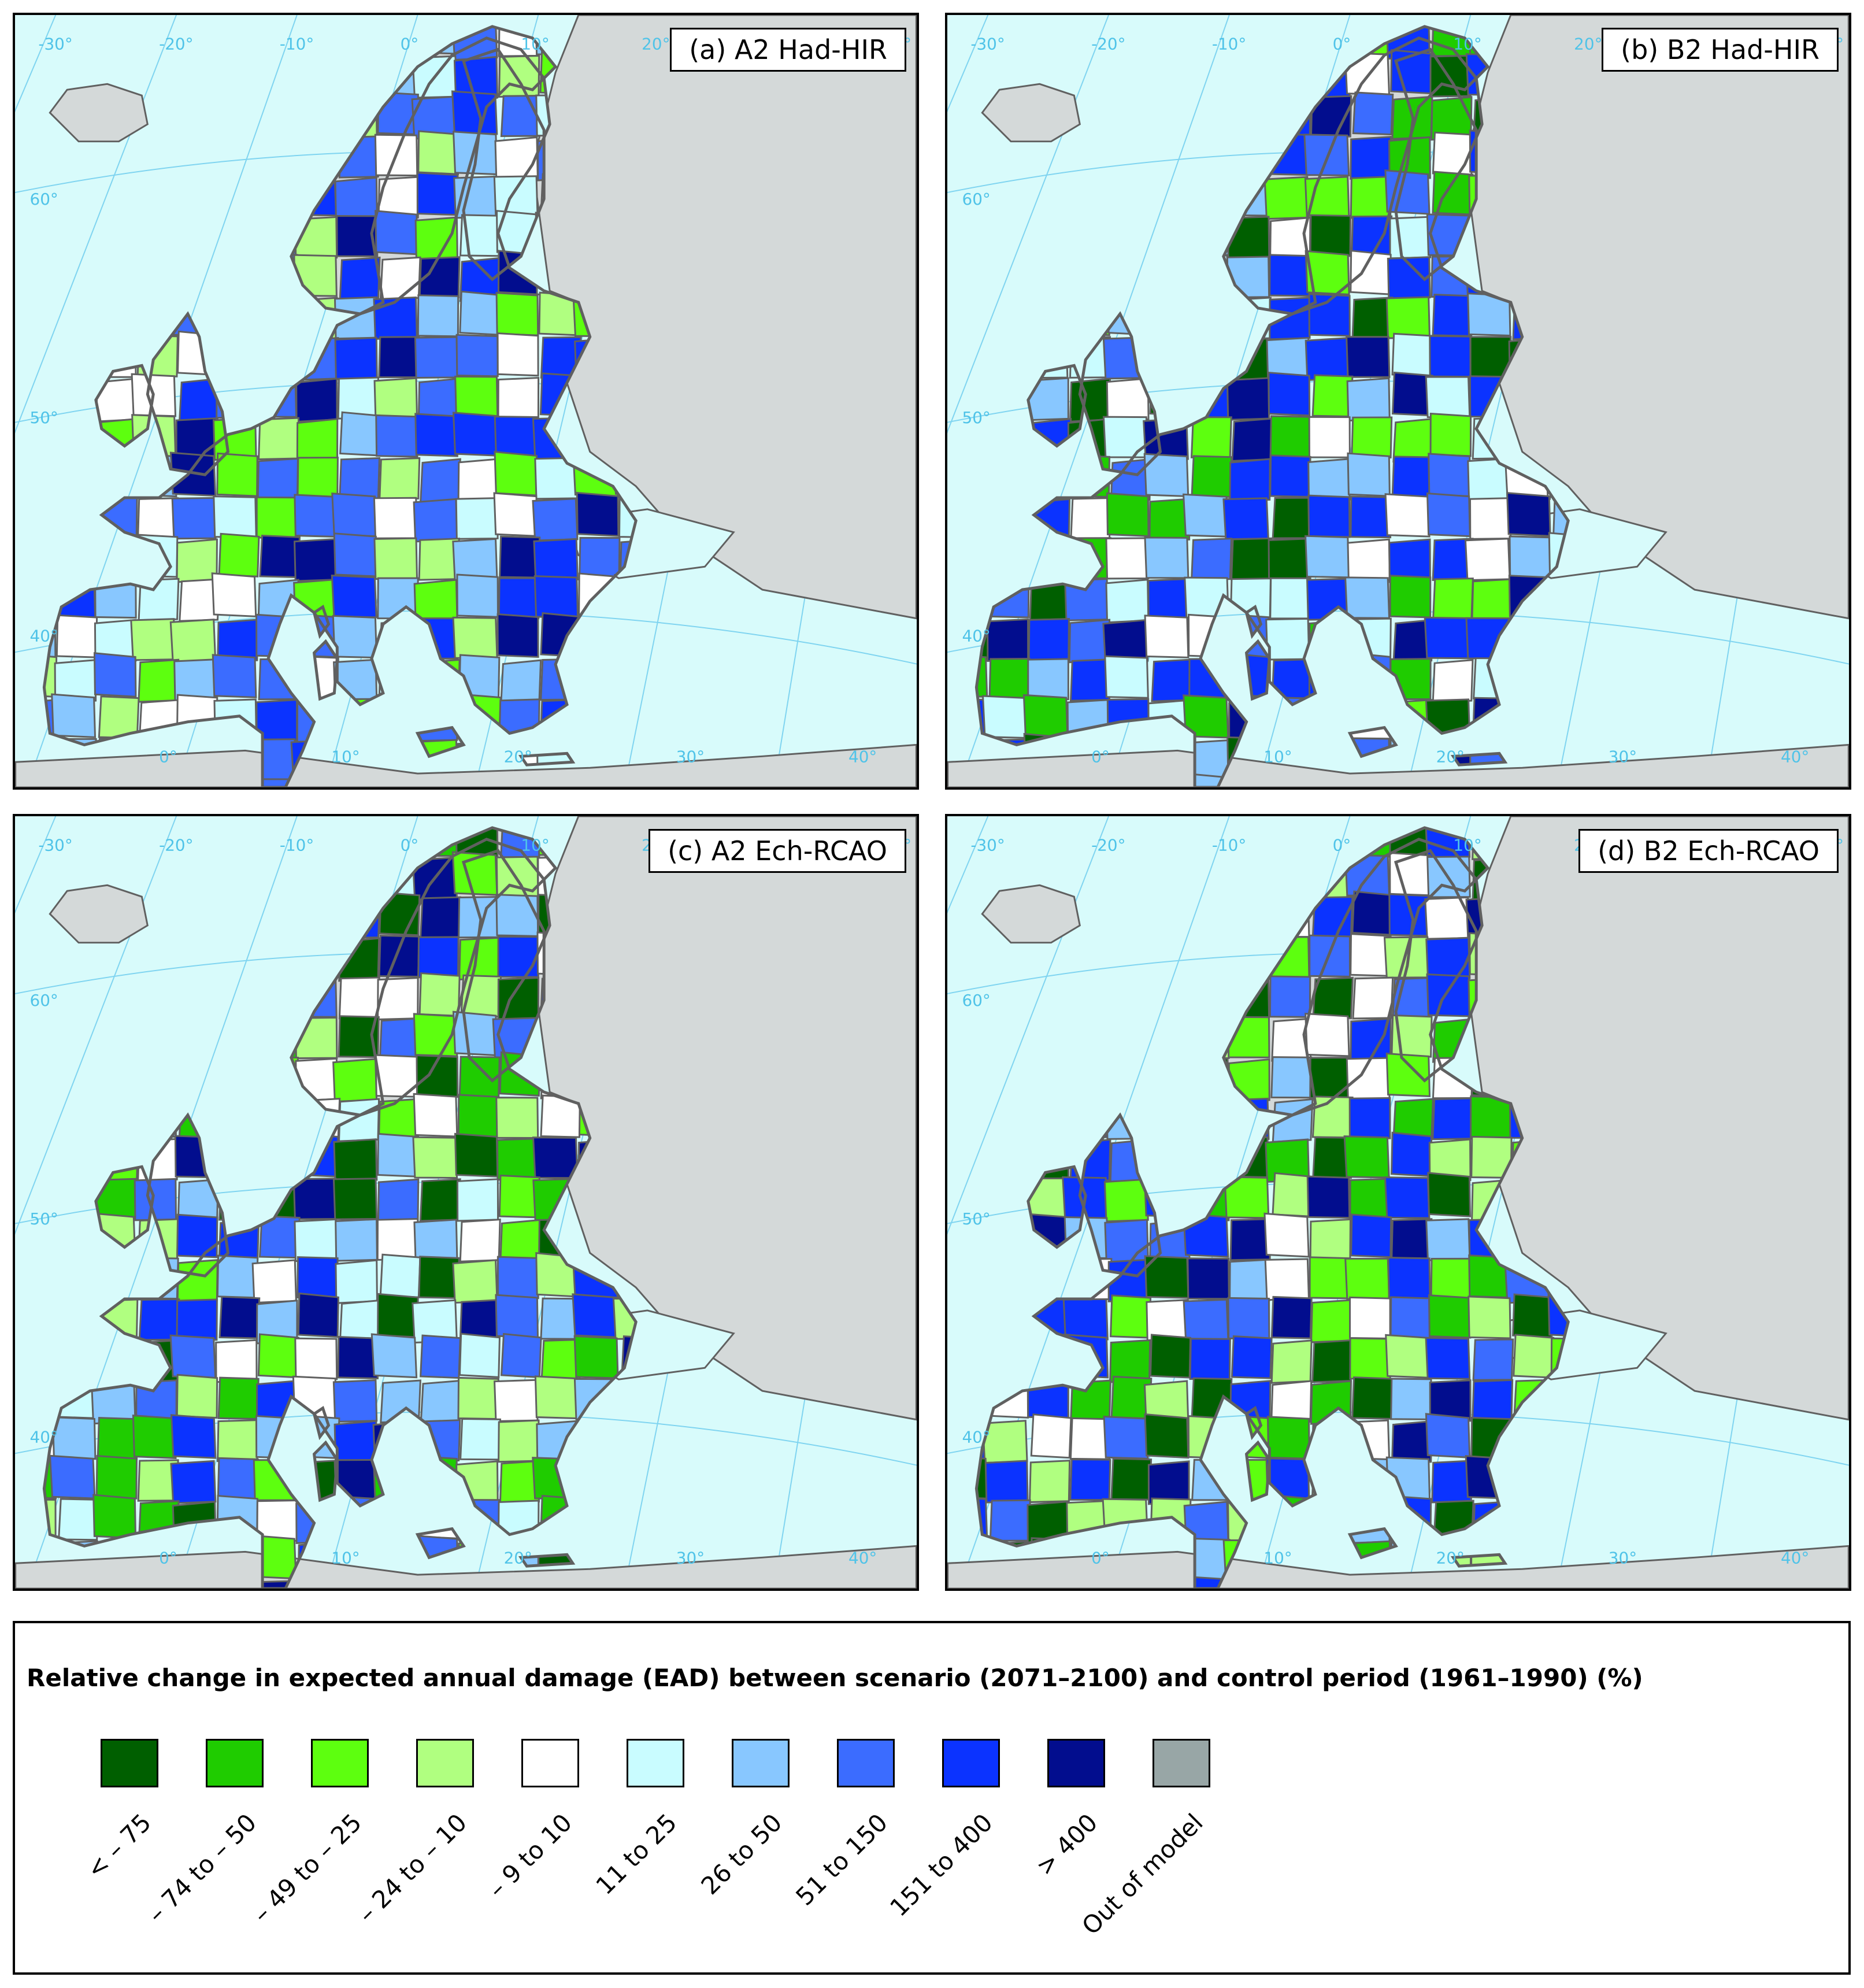 This screenshot has width=1864, height=1988. What do you see at coordinates (44, 418) in the screenshot?
I see `latitude-label: 50°` at bounding box center [44, 418].